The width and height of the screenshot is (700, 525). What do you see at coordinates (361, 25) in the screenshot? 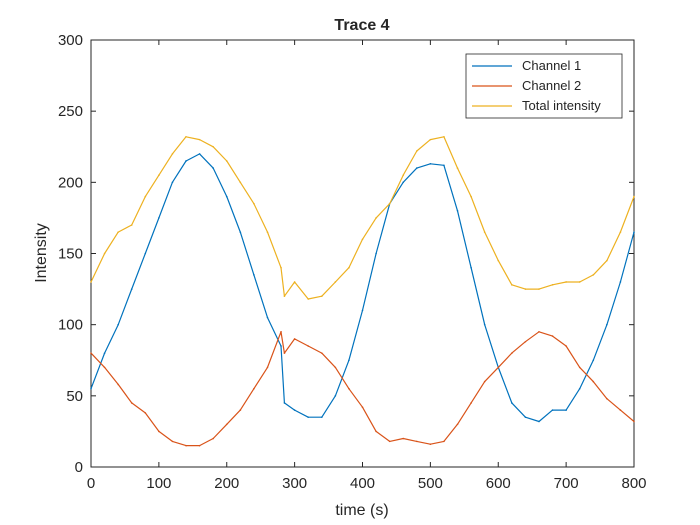
I see `chart-title: Trace 4` at bounding box center [361, 25].